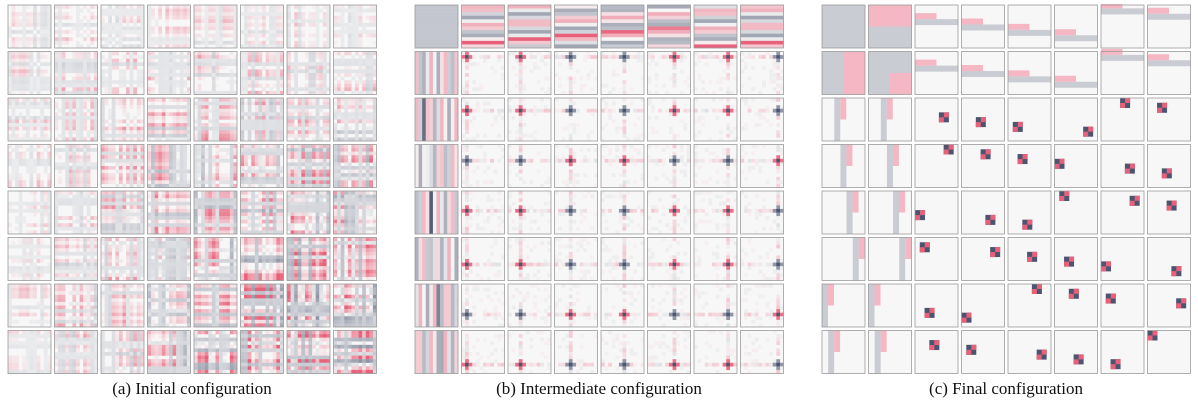 The image size is (1198, 405). Describe the element at coordinates (529, 73) in the screenshot. I see `tile-r1-c2` at that location.